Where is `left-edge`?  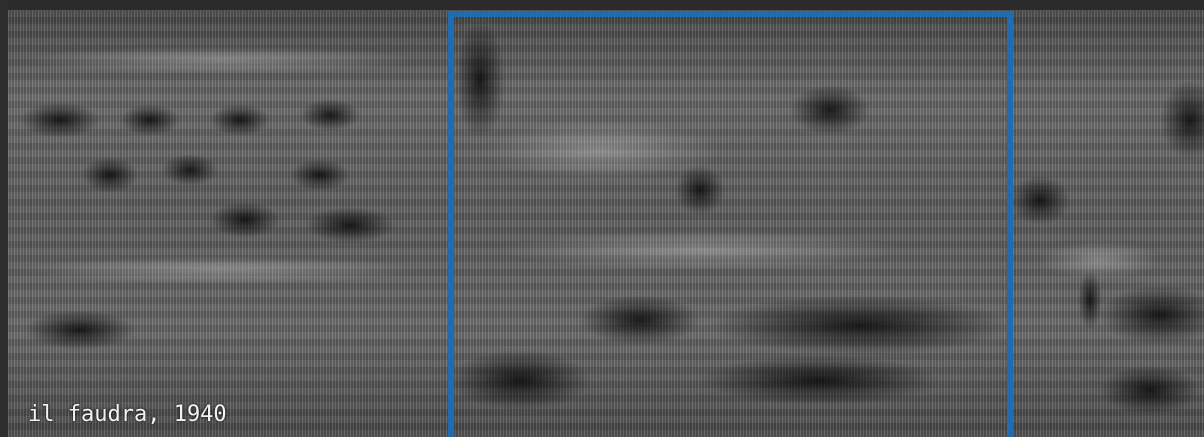
left-edge is located at coordinates (4, 218).